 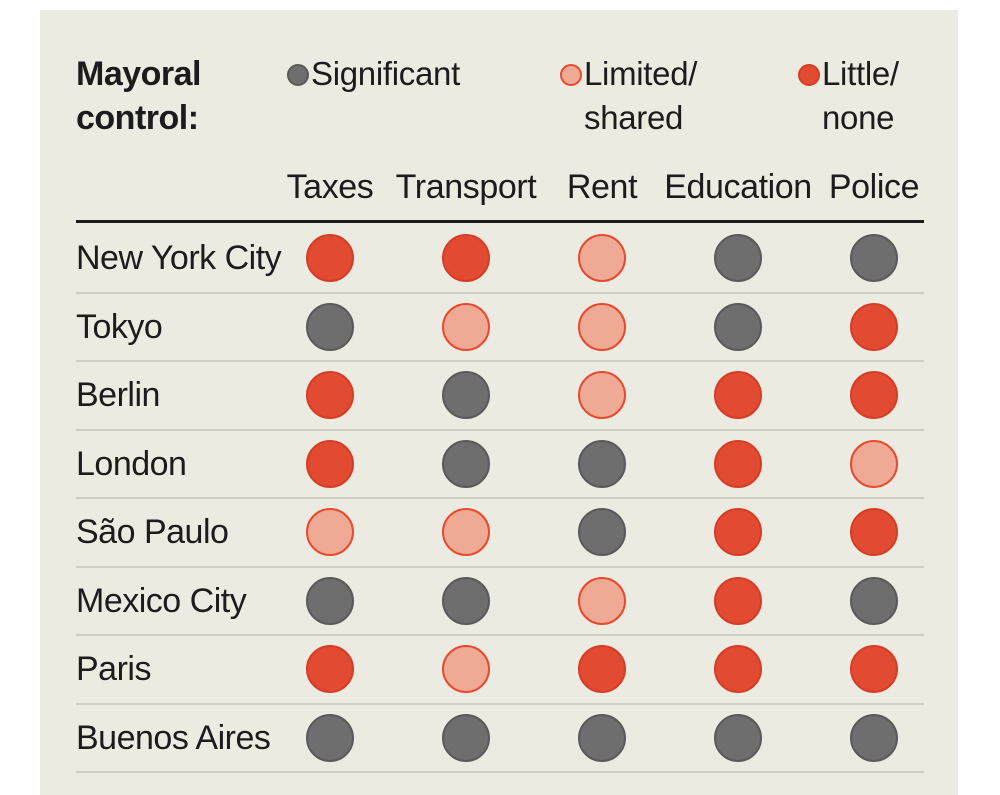 I want to click on legend-dot-significant, so click(x=298, y=75).